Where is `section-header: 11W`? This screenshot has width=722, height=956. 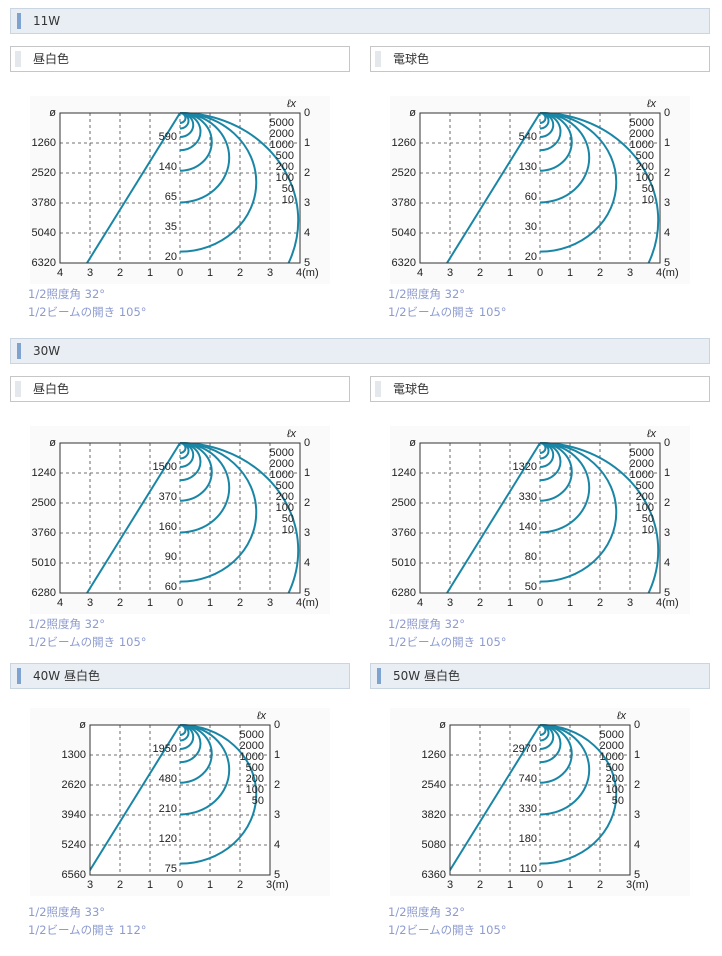
section-header: 11W is located at coordinates (360, 21).